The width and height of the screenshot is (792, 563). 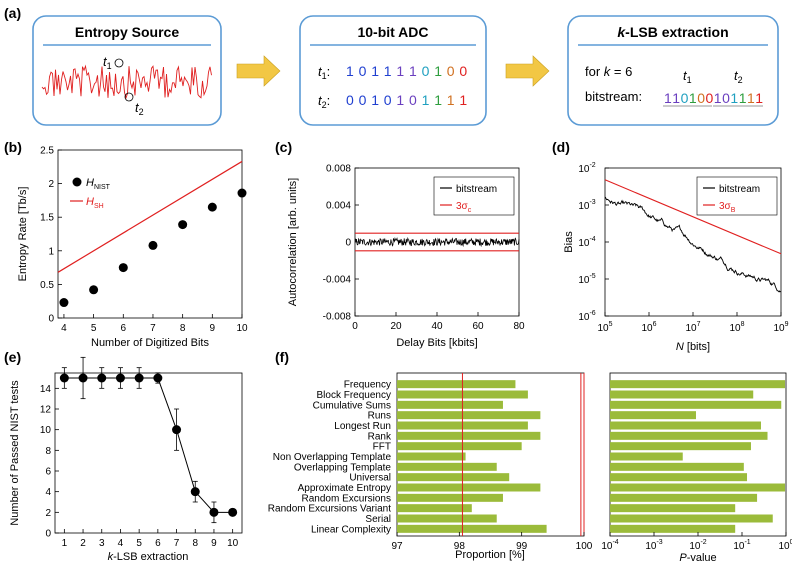 What do you see at coordinates (98, 184) in the screenshot?
I see `legend-label-nist: HNIST` at bounding box center [98, 184].